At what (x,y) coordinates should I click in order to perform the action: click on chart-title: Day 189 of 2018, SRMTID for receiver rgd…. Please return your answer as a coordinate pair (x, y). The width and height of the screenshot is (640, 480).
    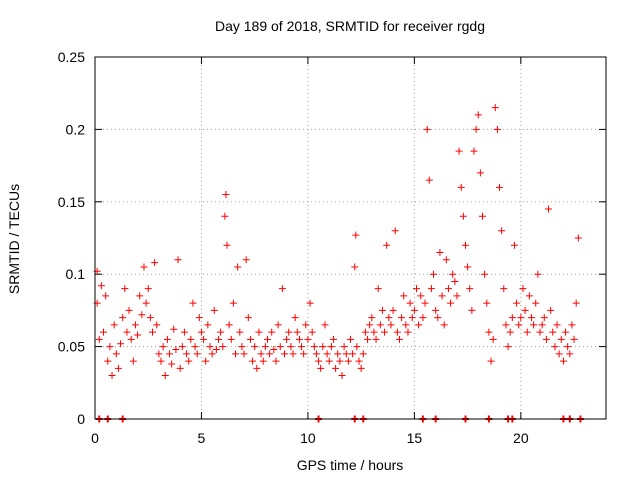
    Looking at the image, I should click on (350, 26).